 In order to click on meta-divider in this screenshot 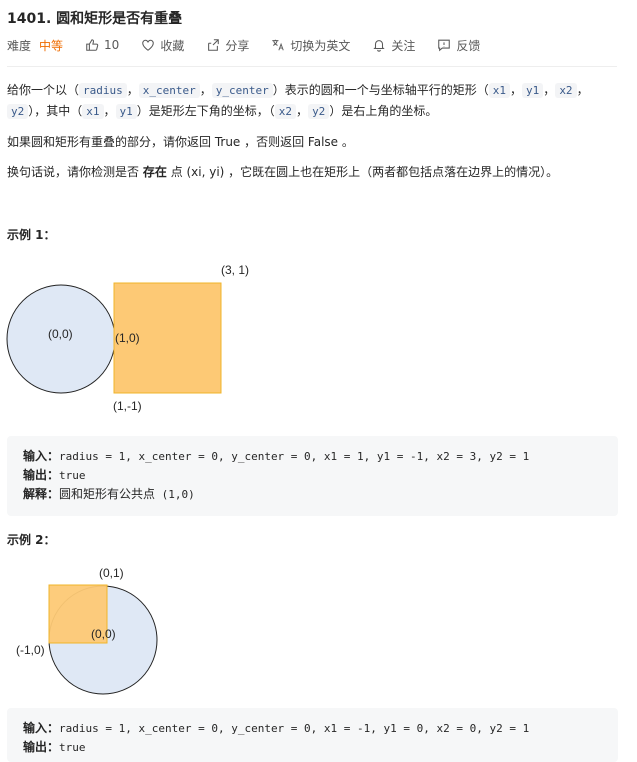, I will do `click(312, 66)`.